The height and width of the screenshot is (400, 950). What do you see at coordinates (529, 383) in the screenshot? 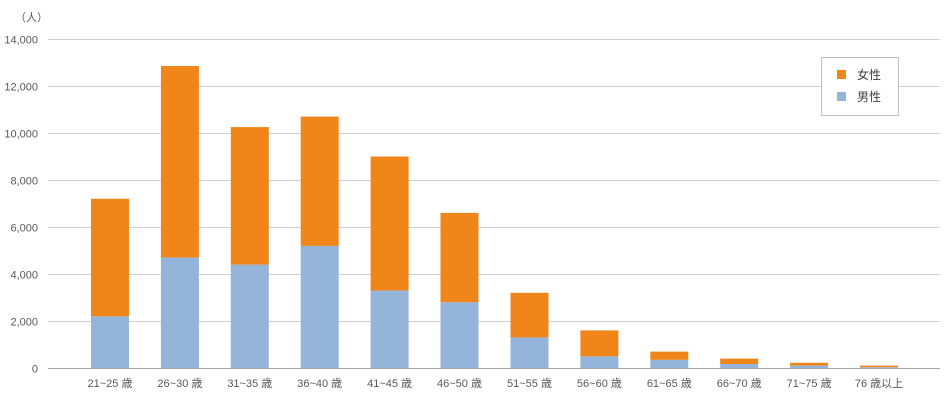
I see `x-category-label: 51~55 歳` at bounding box center [529, 383].